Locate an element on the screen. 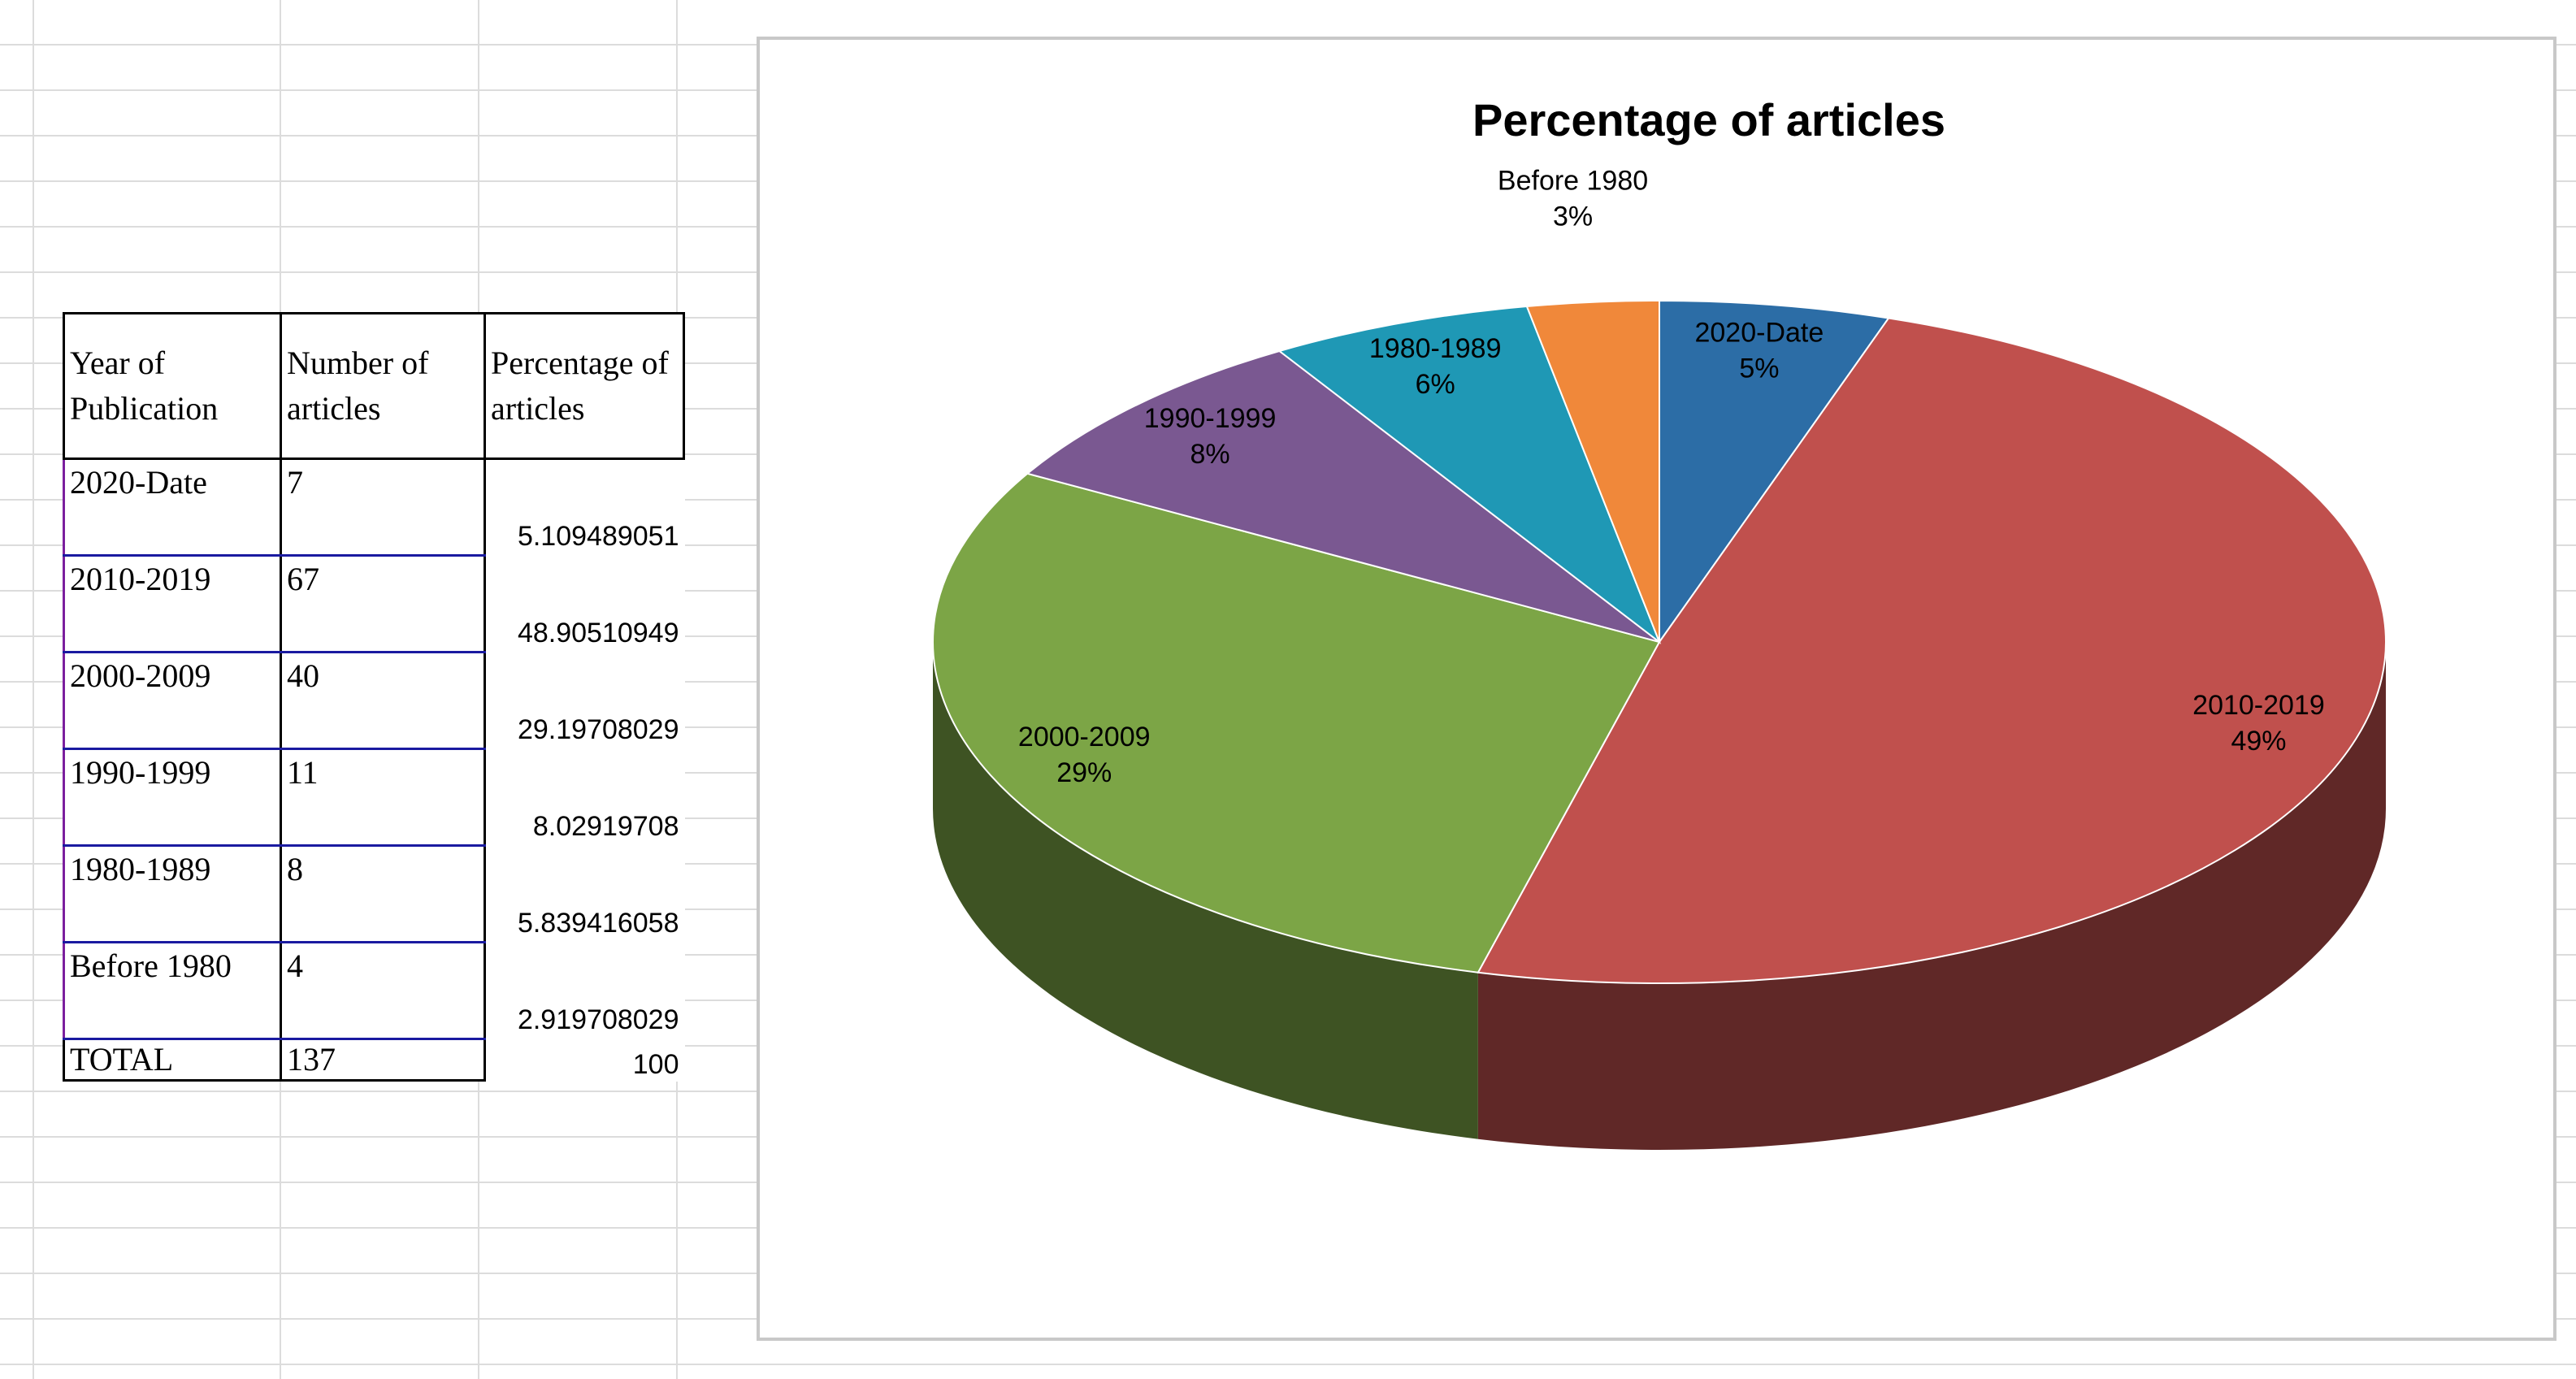  table-row: 1990-1999 11 8.02919708 is located at coordinates (373, 797).